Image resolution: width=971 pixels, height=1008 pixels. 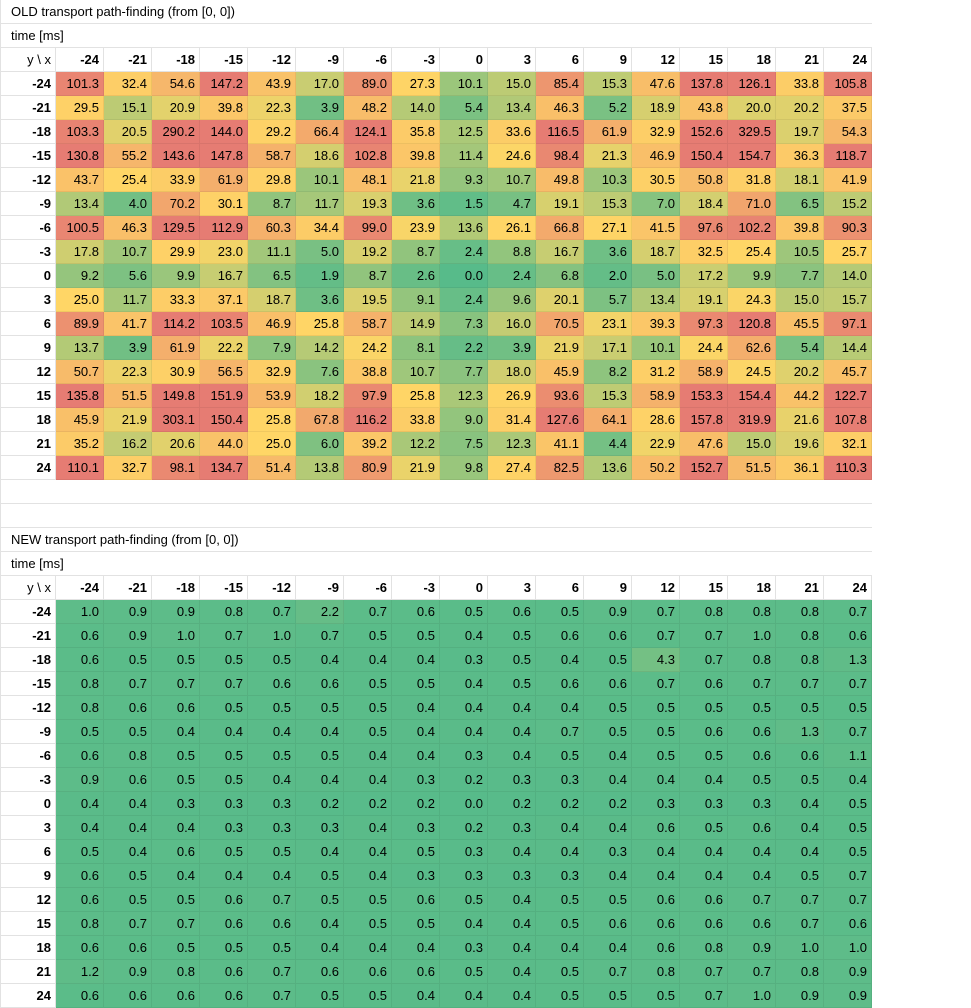 What do you see at coordinates (512, 420) in the screenshot?
I see `data-cell: 31.4` at bounding box center [512, 420].